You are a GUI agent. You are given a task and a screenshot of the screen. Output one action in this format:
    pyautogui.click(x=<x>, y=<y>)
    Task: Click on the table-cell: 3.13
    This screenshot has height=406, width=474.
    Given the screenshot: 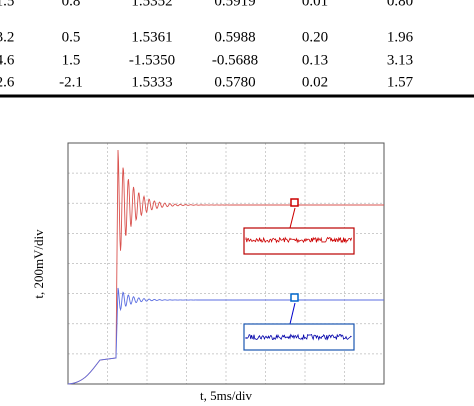 What is the action you would take?
    pyautogui.click(x=400, y=60)
    